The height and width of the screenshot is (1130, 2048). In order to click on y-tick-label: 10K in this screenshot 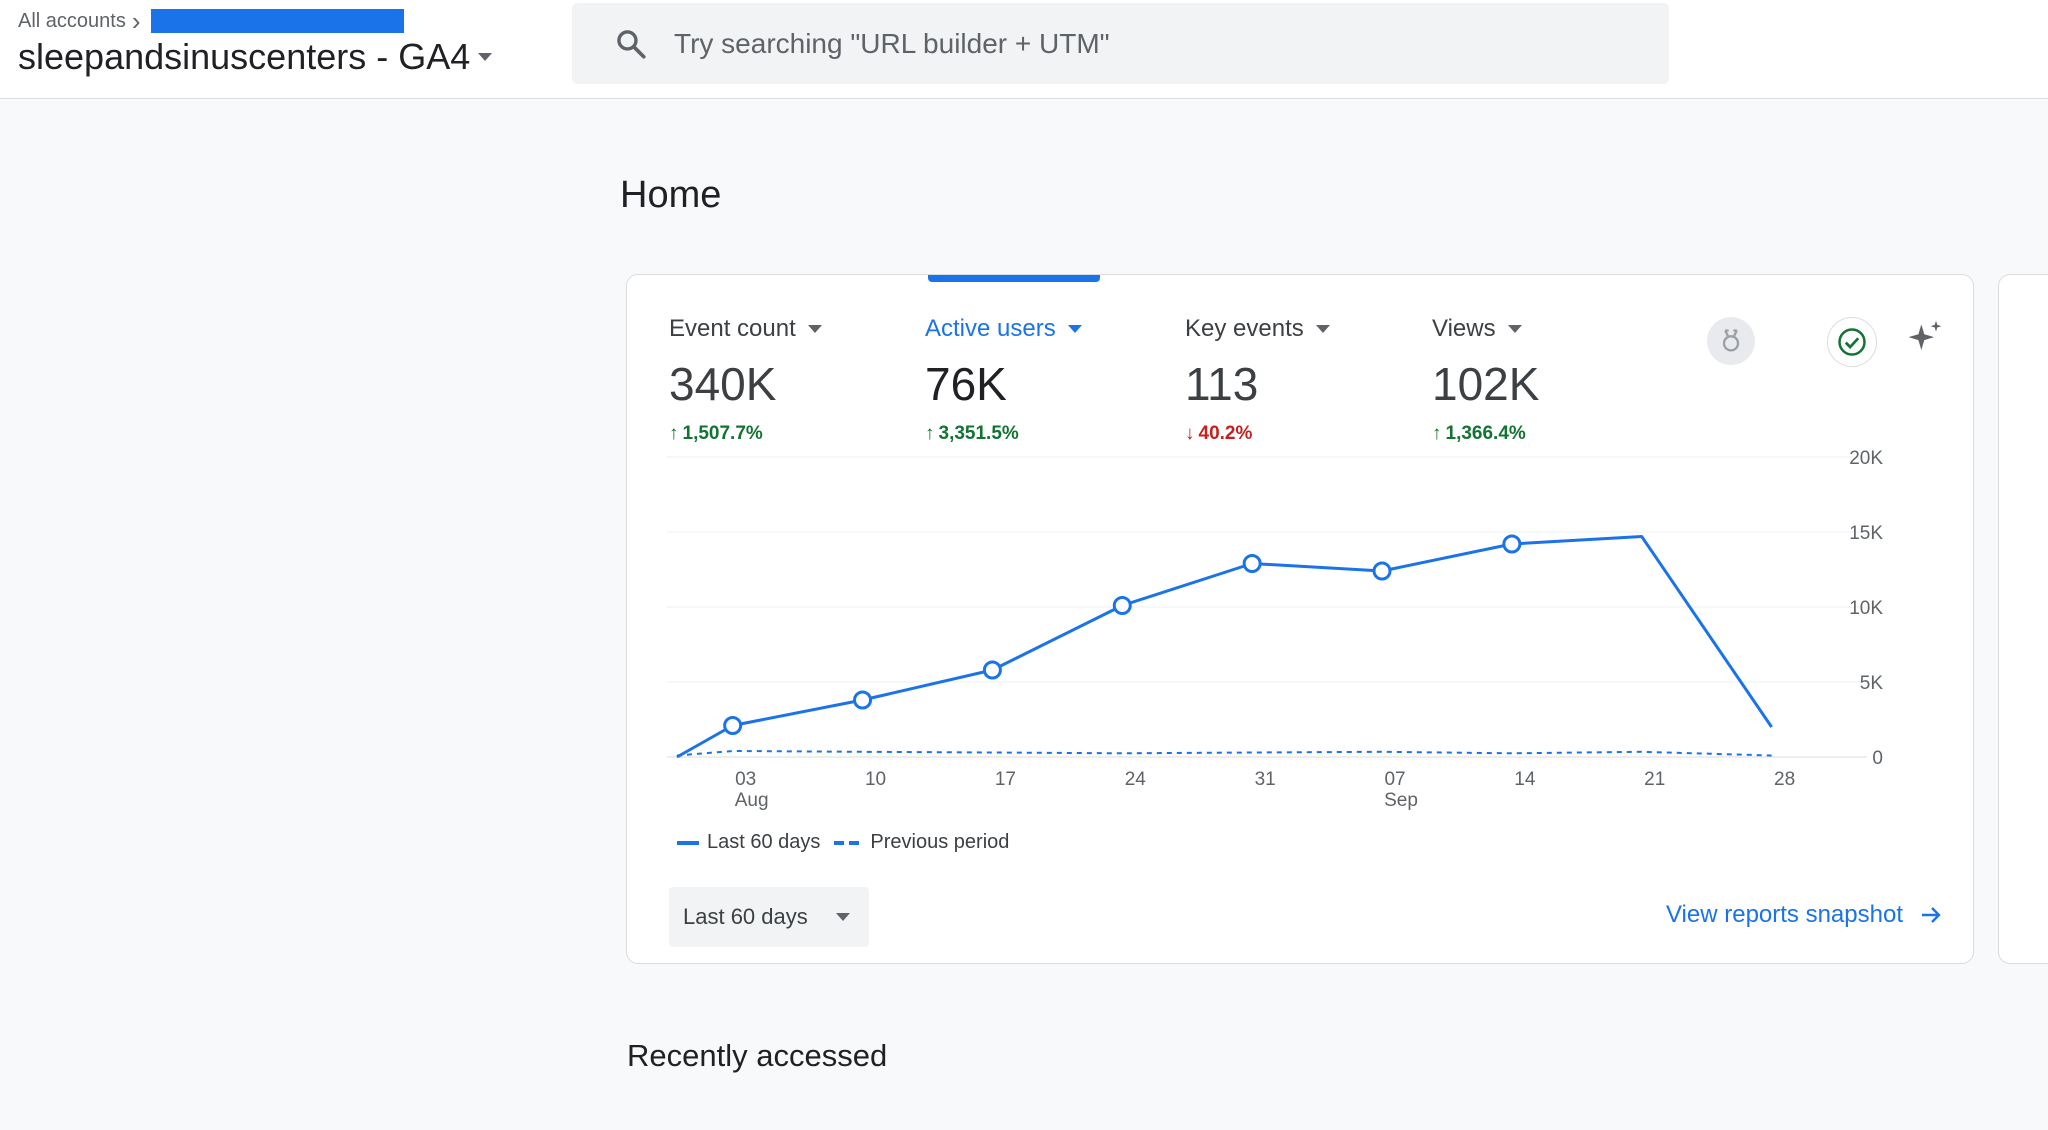, I will do `click(1866, 608)`.